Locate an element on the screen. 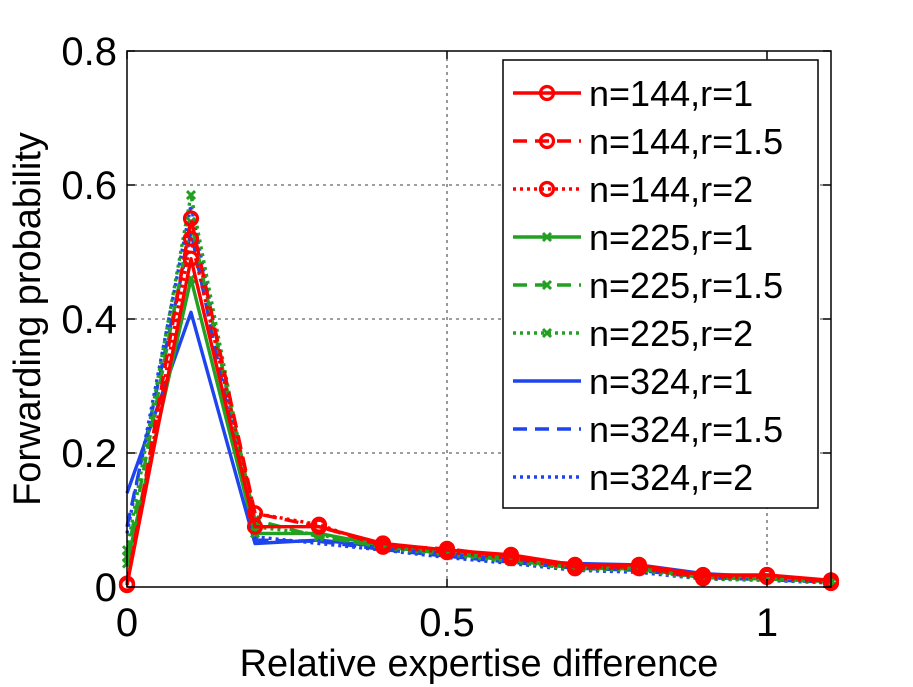  legend-item: n=144,r=2 is located at coordinates (633, 189).